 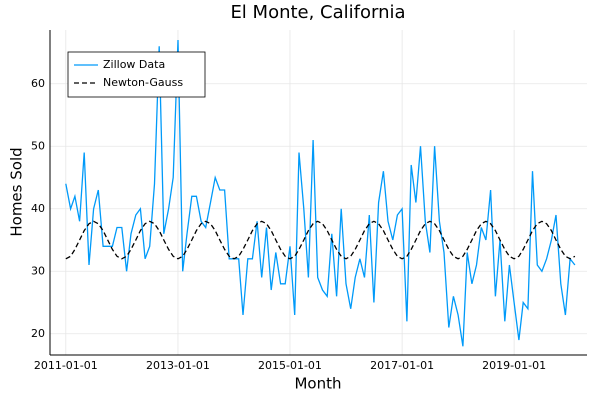 I want to click on y-tick-label: 30, so click(x=38, y=270).